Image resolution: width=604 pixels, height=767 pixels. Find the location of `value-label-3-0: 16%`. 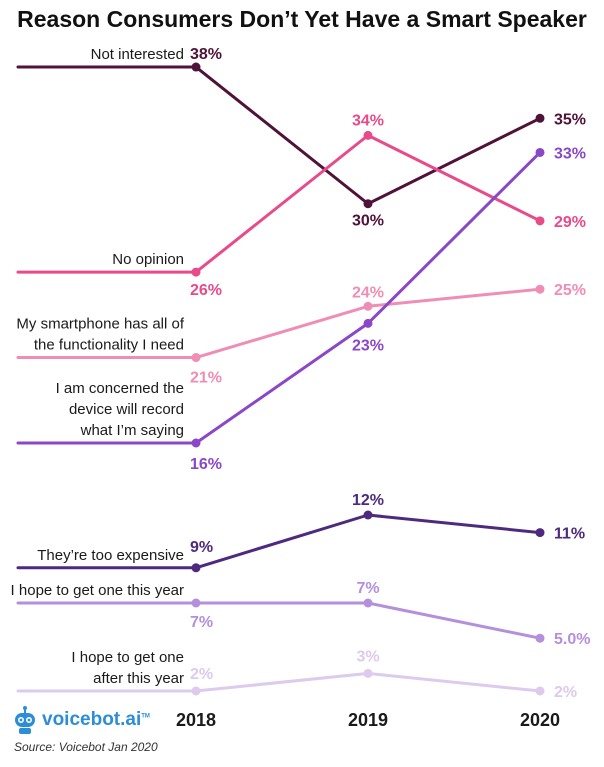

value-label-3-0: 16% is located at coordinates (206, 464).